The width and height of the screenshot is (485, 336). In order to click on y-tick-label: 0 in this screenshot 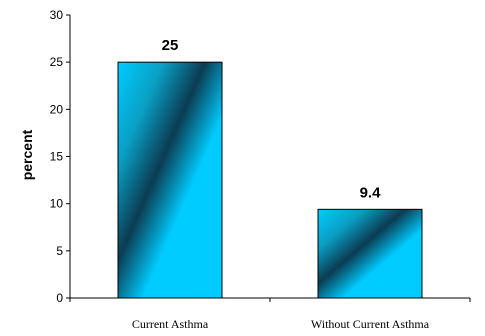, I will do `click(59, 298)`.